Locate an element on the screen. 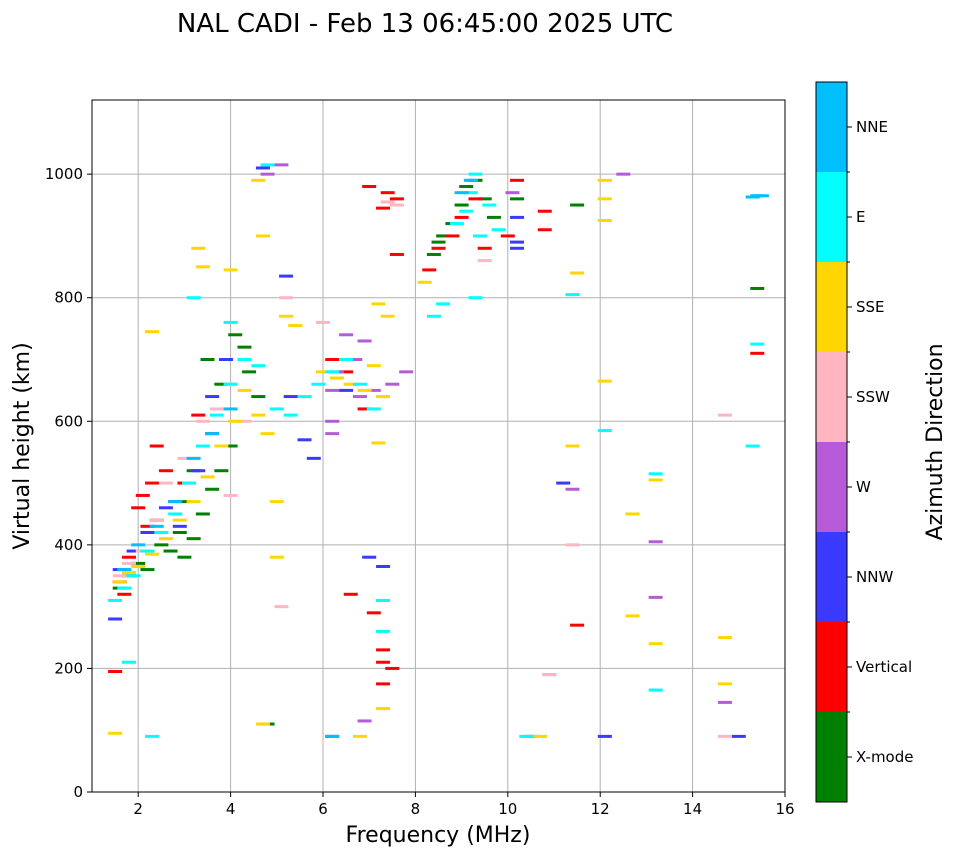 This screenshot has height=857, width=958. x-tick-label: 10 is located at coordinates (507, 809).